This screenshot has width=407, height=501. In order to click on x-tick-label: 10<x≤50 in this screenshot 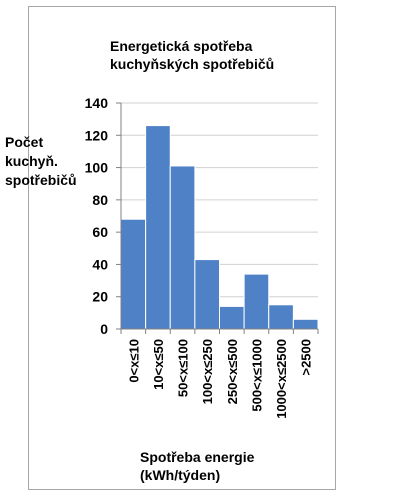, I will do `click(158, 364)`.